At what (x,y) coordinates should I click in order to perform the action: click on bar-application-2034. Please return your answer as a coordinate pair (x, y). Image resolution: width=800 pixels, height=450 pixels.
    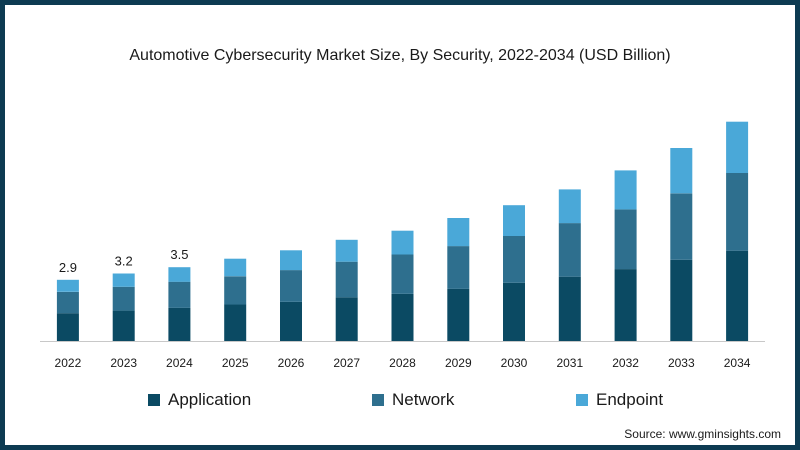
    Looking at the image, I should click on (737, 295).